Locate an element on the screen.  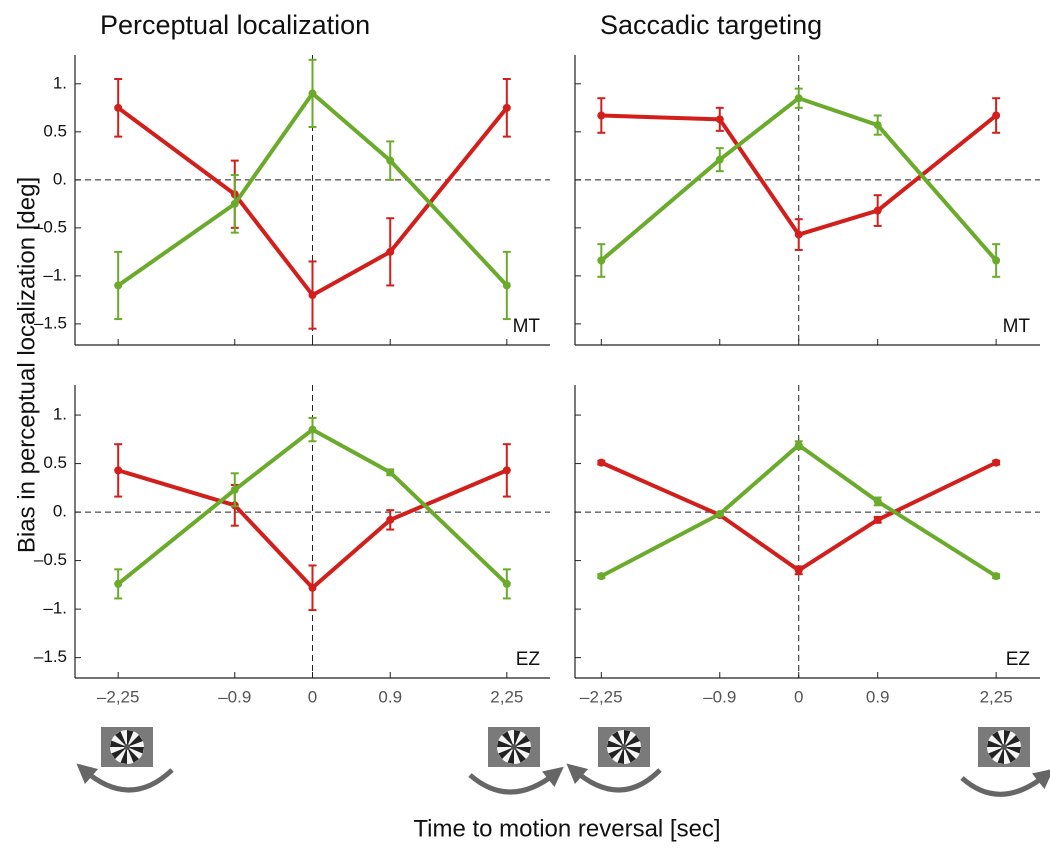
y-axis-label: Bias in perceptual localization [deg] is located at coordinates (26, 365).